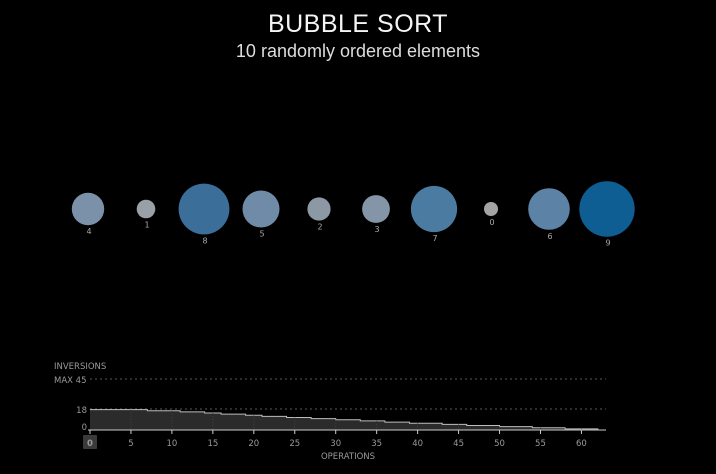  I want to click on x-tick-label: 25, so click(294, 444).